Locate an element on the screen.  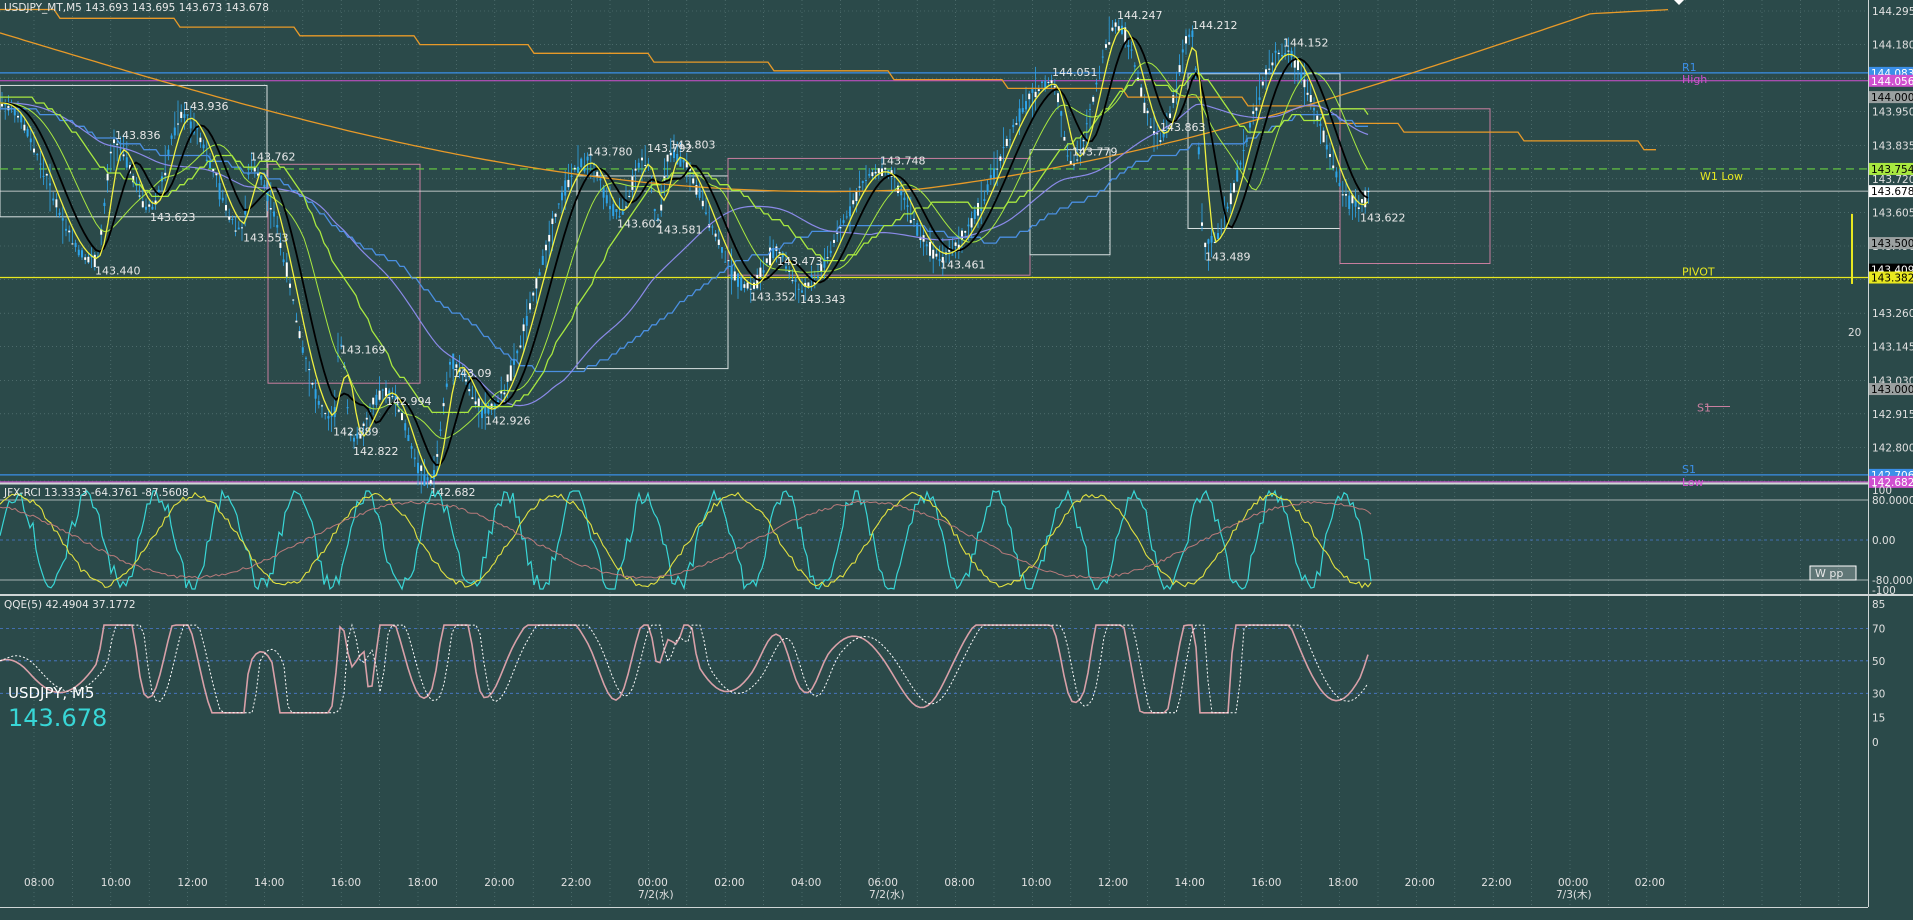
price-tick-label: 143.720 is located at coordinates (1892, 180).